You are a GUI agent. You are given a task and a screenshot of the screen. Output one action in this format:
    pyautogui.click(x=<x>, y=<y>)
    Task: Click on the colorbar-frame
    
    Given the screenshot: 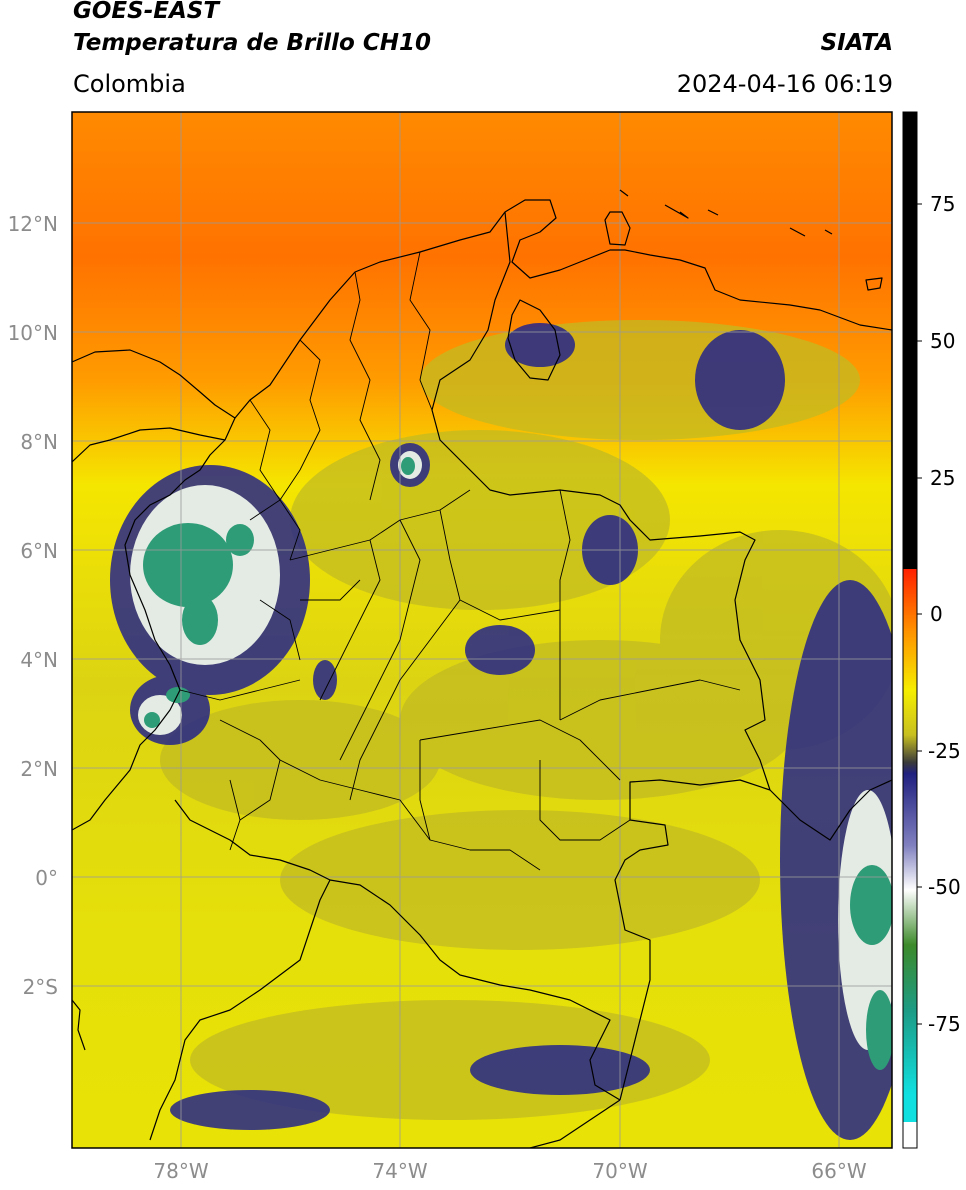 What is the action you would take?
    pyautogui.click(x=910, y=630)
    